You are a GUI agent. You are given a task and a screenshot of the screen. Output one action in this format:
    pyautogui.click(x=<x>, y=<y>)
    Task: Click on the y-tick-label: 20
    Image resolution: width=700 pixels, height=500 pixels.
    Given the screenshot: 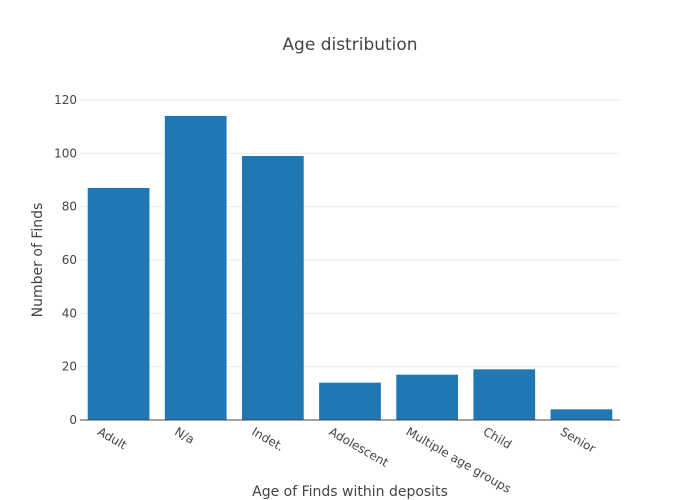 What is the action you would take?
    pyautogui.click(x=69, y=367)
    